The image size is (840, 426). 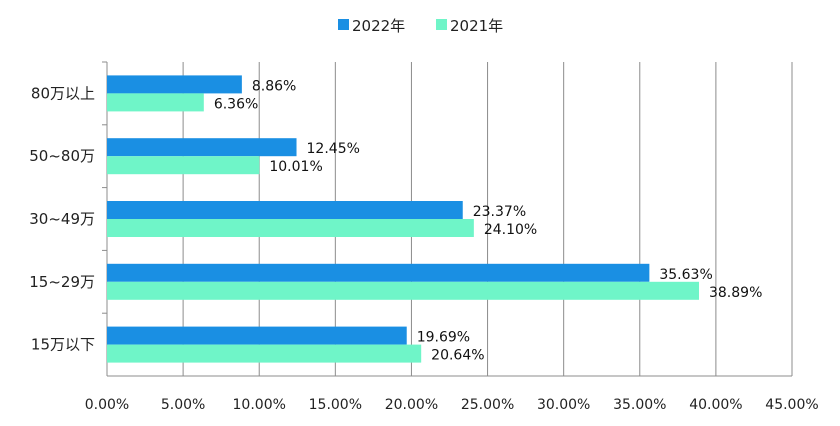 I want to click on x-tick-label: 0.00%, so click(x=107, y=405).